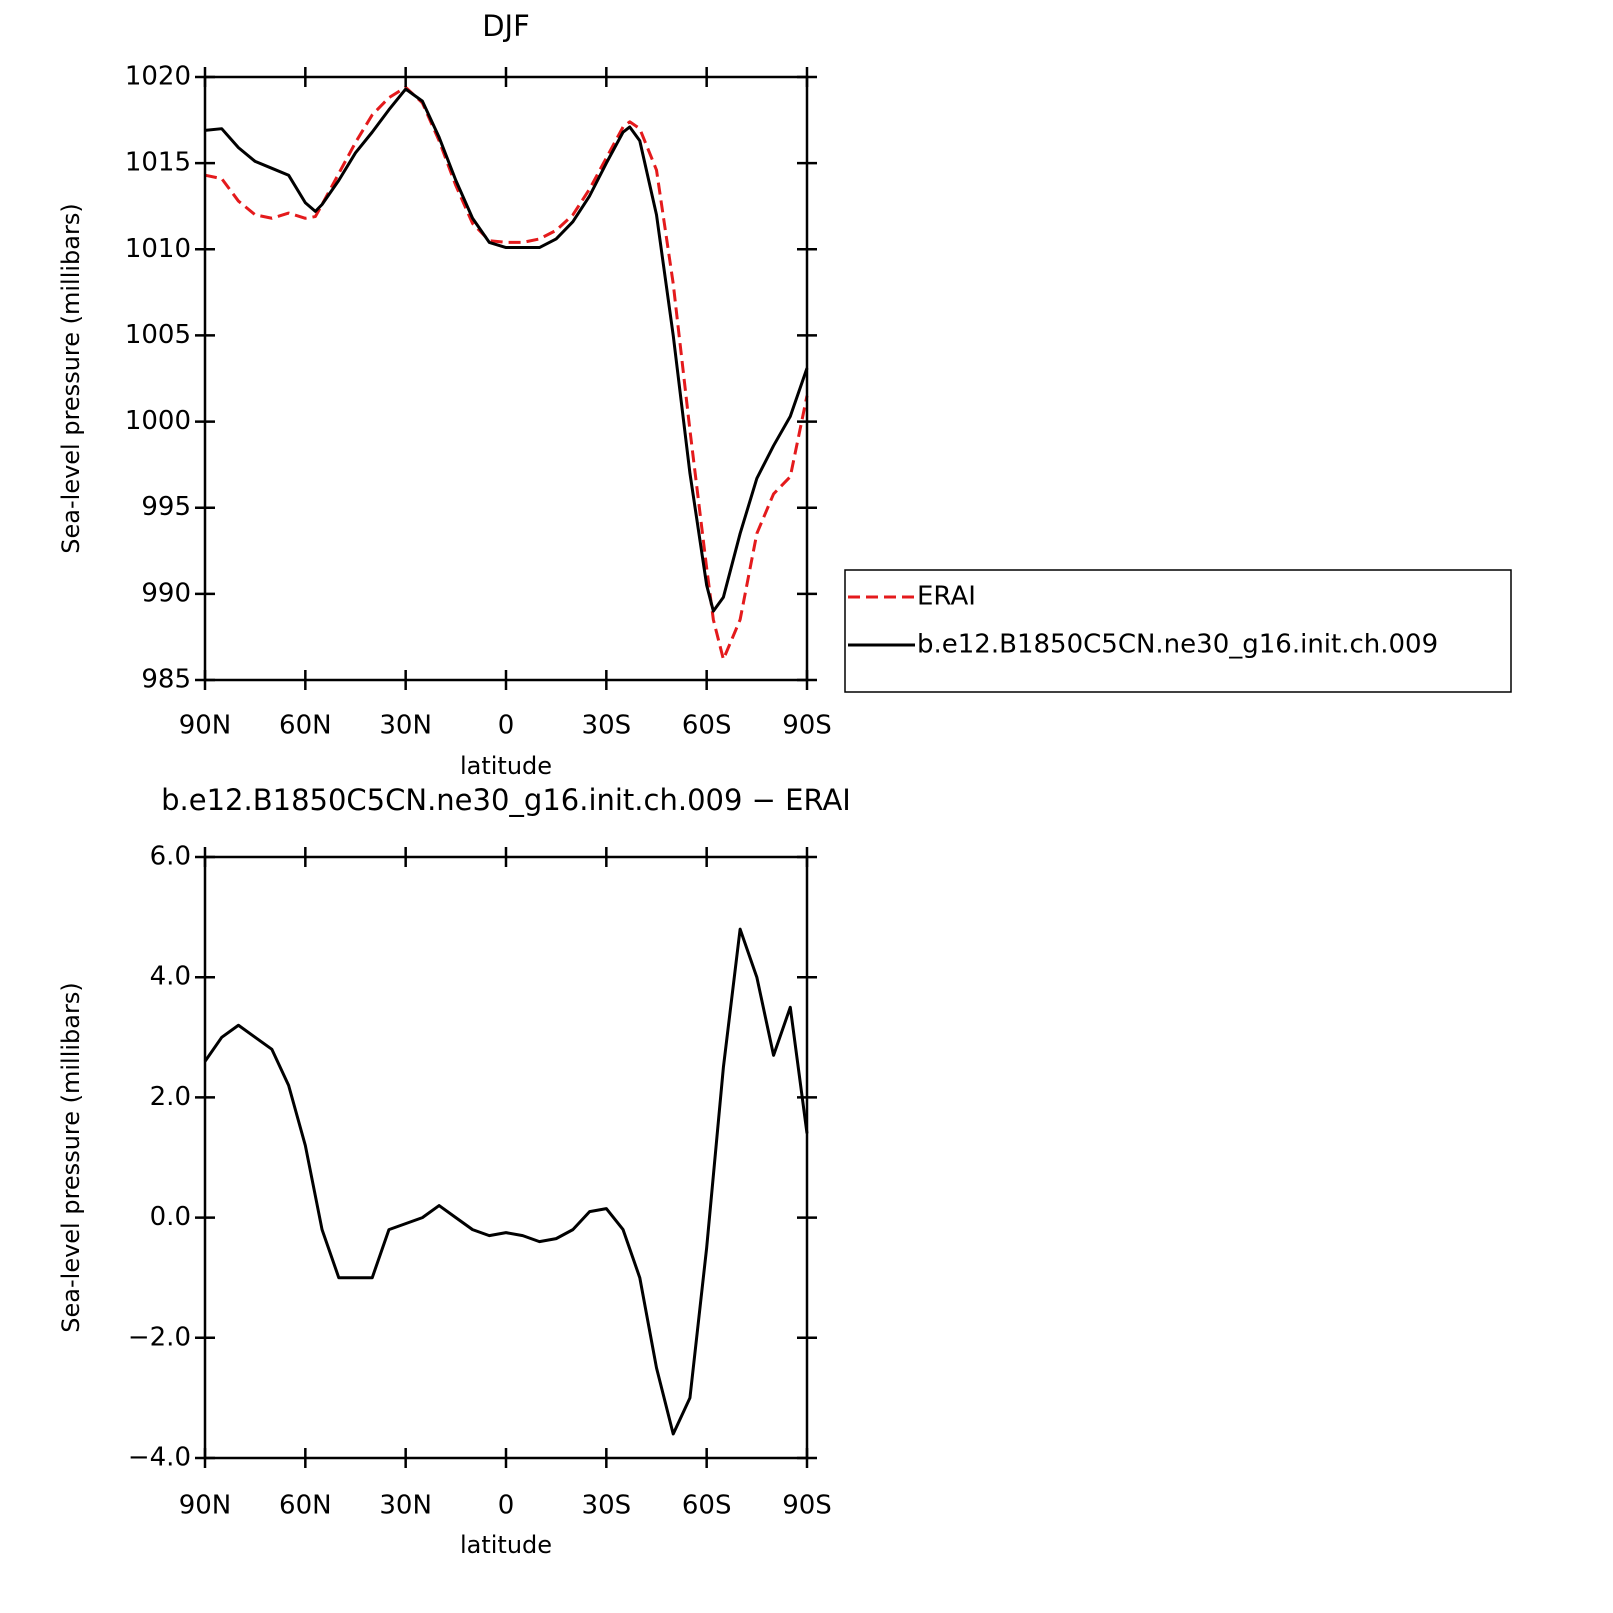 This screenshot has width=1613, height=1613. Describe the element at coordinates (1177, 645) in the screenshot. I see `legend-label: b.e12.B1850C5CN.ne30_g16.init.ch.009` at that location.